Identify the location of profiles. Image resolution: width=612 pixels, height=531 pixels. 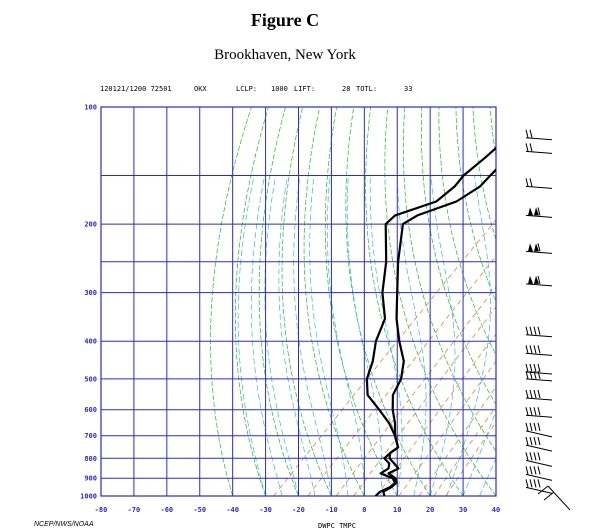
(430, 321).